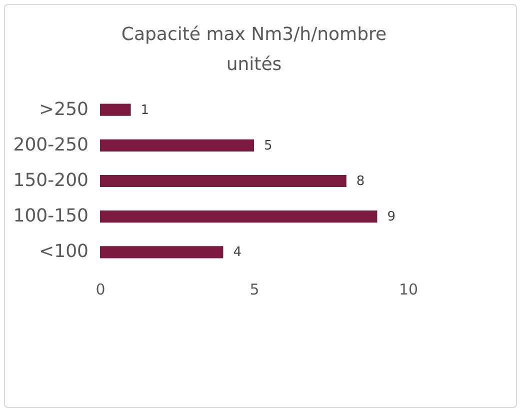  I want to click on data-label: 5, so click(268, 146).